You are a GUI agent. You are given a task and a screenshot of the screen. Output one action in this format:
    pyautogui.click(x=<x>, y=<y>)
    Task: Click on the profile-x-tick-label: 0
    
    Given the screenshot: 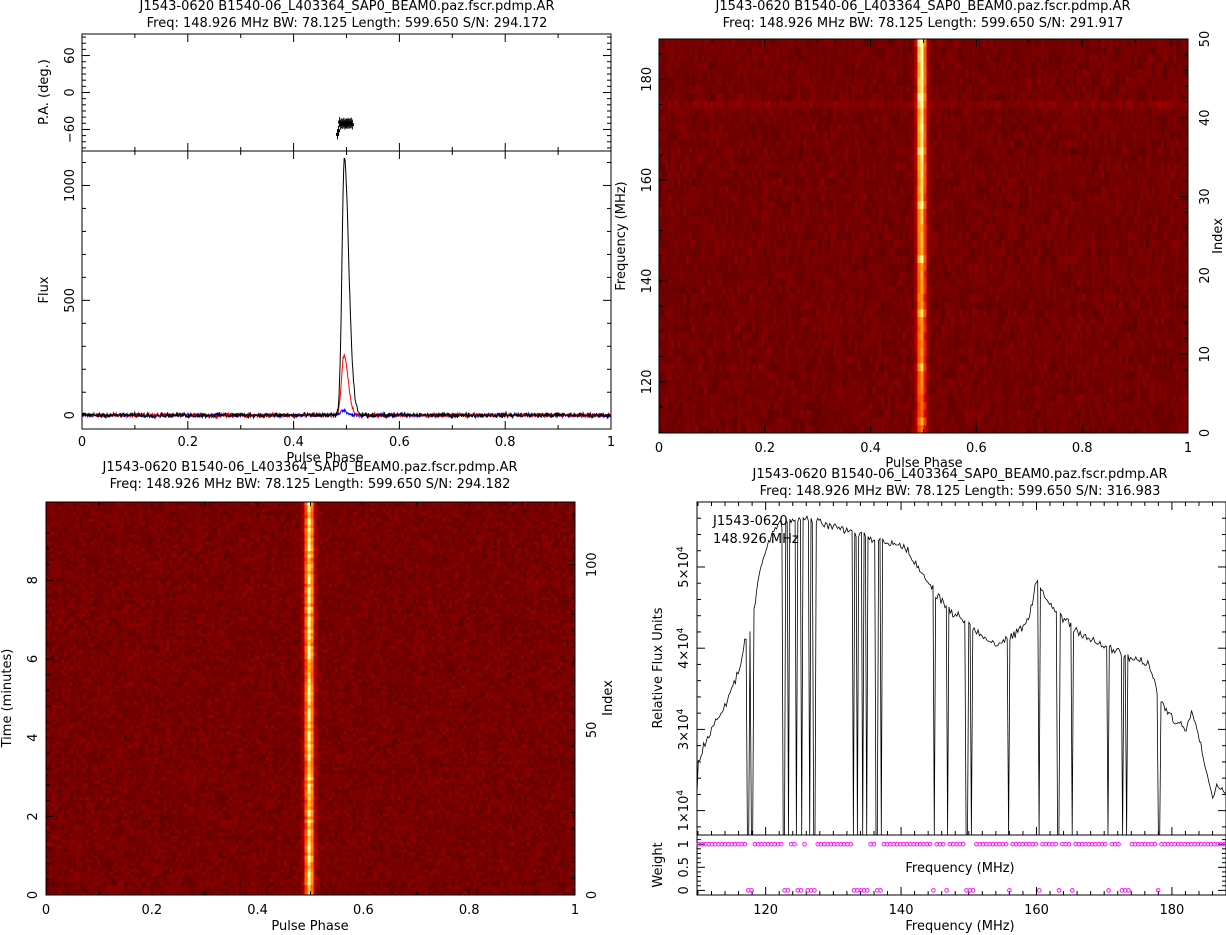 What is the action you would take?
    pyautogui.click(x=82, y=442)
    